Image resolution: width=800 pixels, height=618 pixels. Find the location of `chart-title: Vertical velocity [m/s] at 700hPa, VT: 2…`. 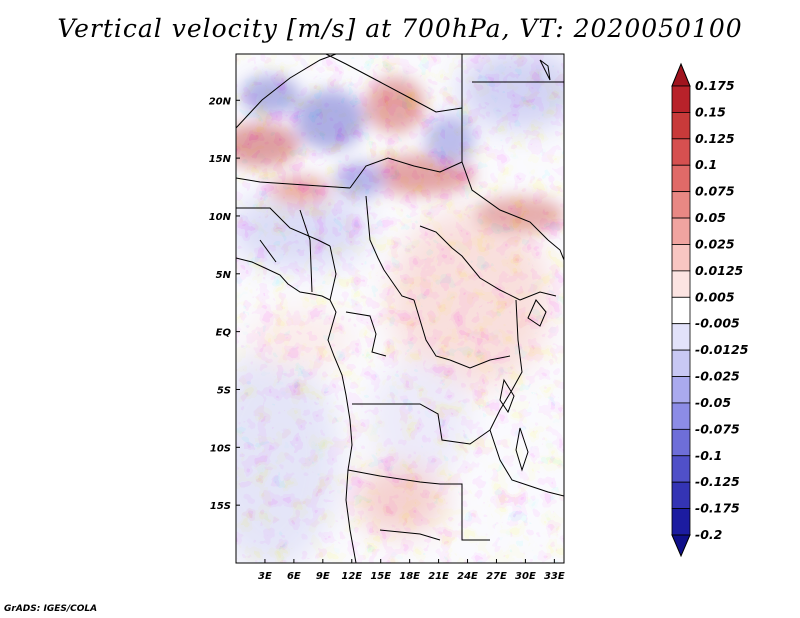

chart-title: Vertical velocity [m/s] at 700hPa, VT: 2… is located at coordinates (400, 28).